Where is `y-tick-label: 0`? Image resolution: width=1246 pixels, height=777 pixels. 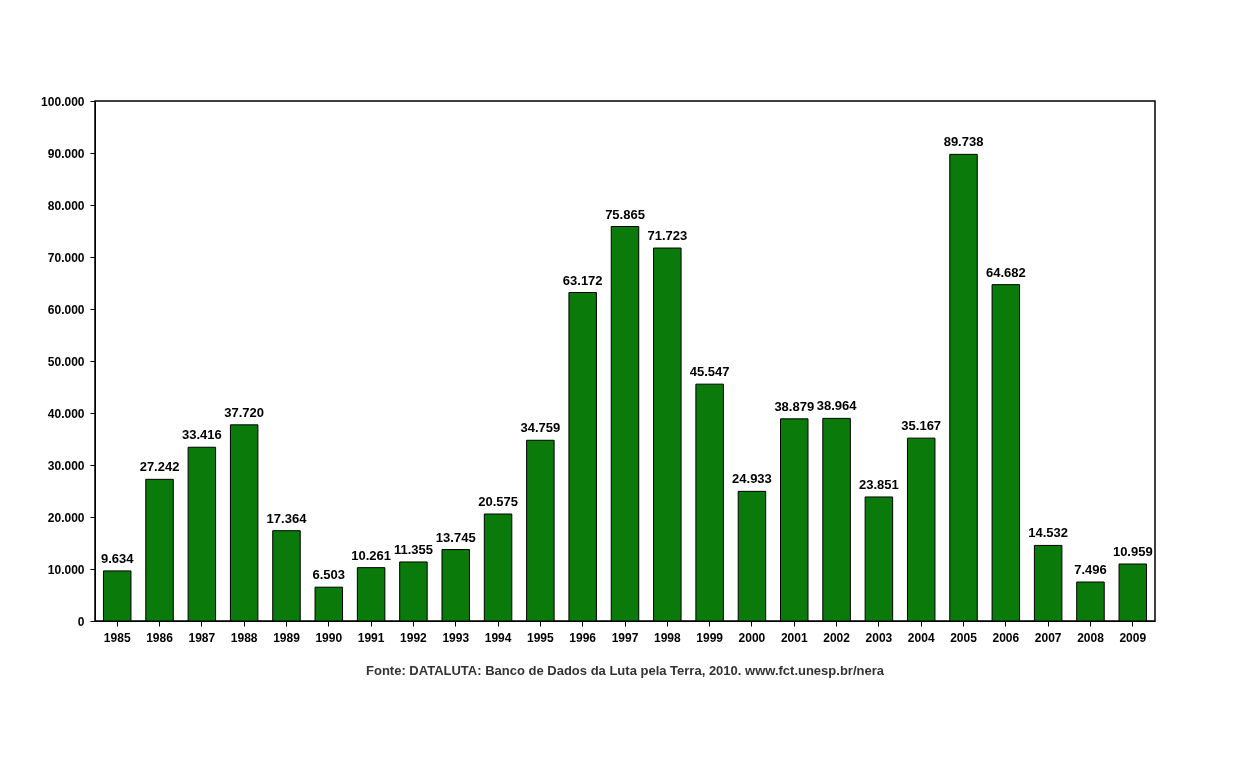 y-tick-label: 0 is located at coordinates (81, 621).